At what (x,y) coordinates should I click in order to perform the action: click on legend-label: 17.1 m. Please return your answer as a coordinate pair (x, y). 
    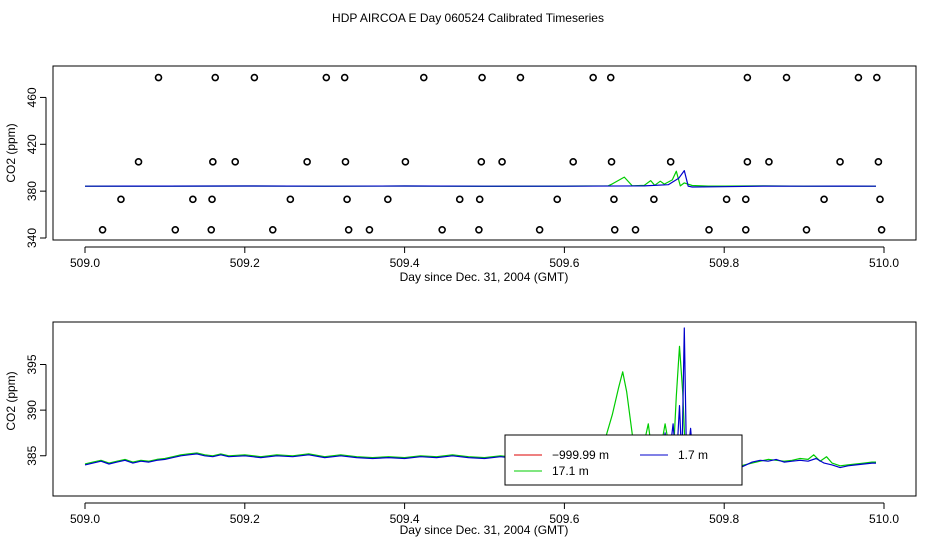
    Looking at the image, I should click on (570, 471).